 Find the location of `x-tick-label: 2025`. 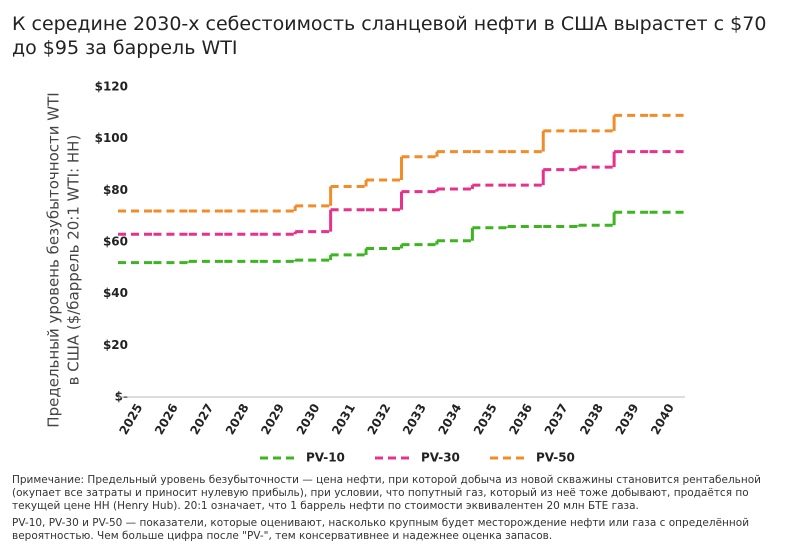

x-tick-label: 2025 is located at coordinates (131, 419).